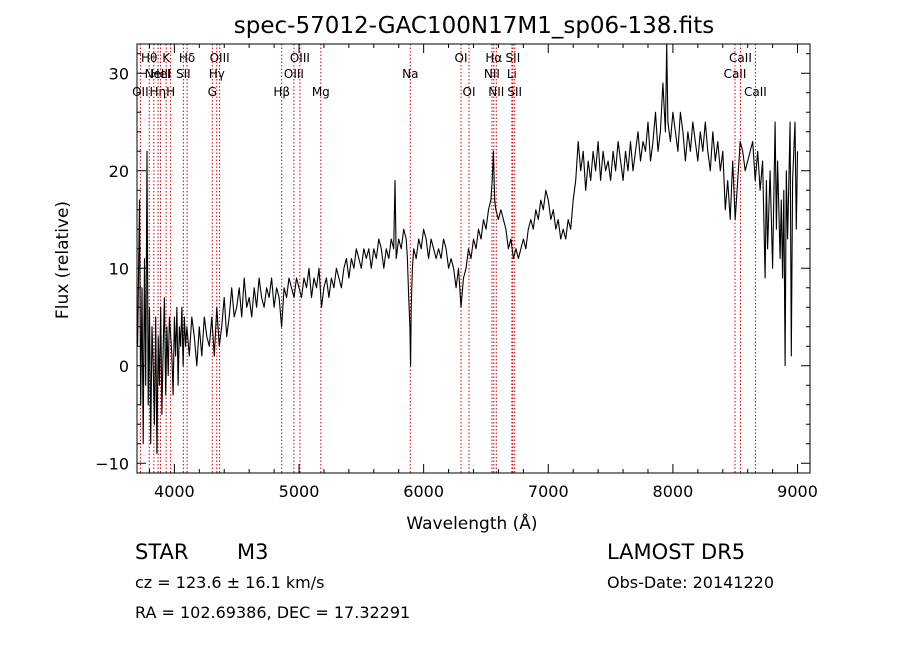 The image size is (900, 649). I want to click on y-tick-label-0: −10, so click(112, 463).